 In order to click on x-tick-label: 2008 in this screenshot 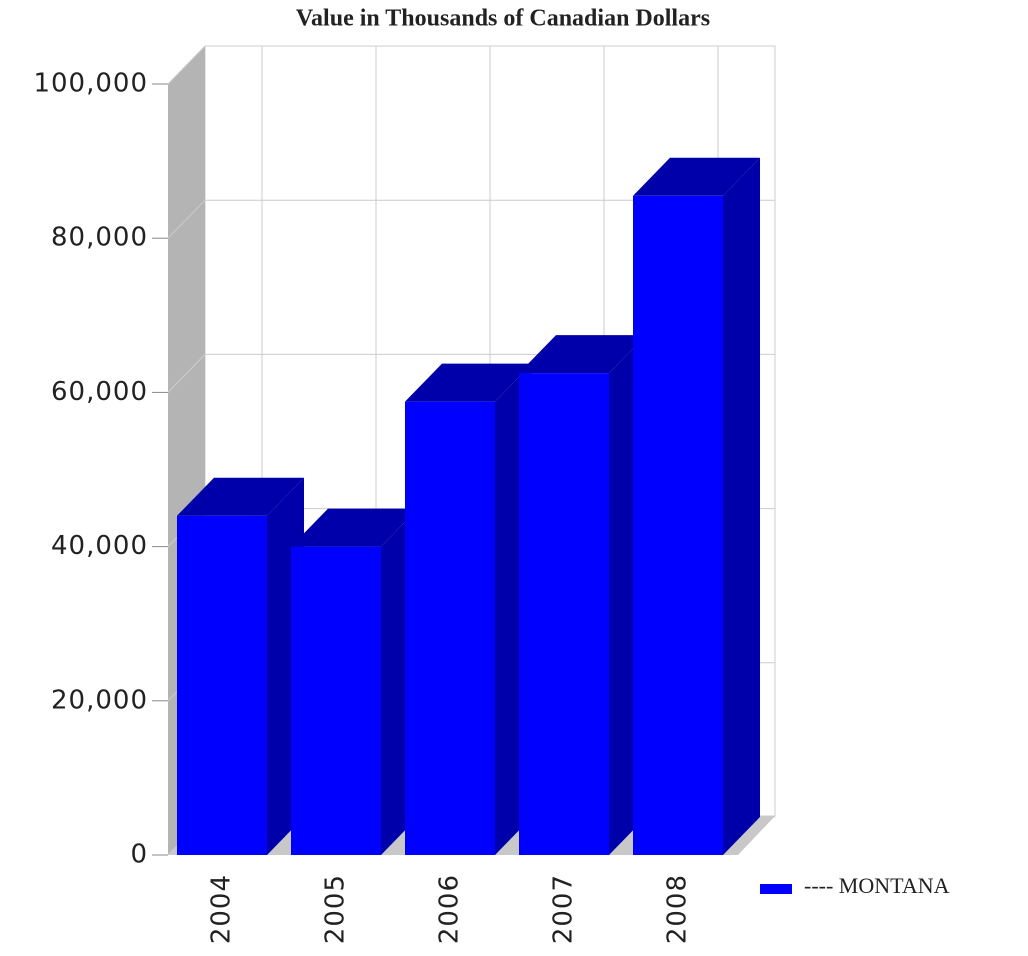, I will do `click(678, 909)`.